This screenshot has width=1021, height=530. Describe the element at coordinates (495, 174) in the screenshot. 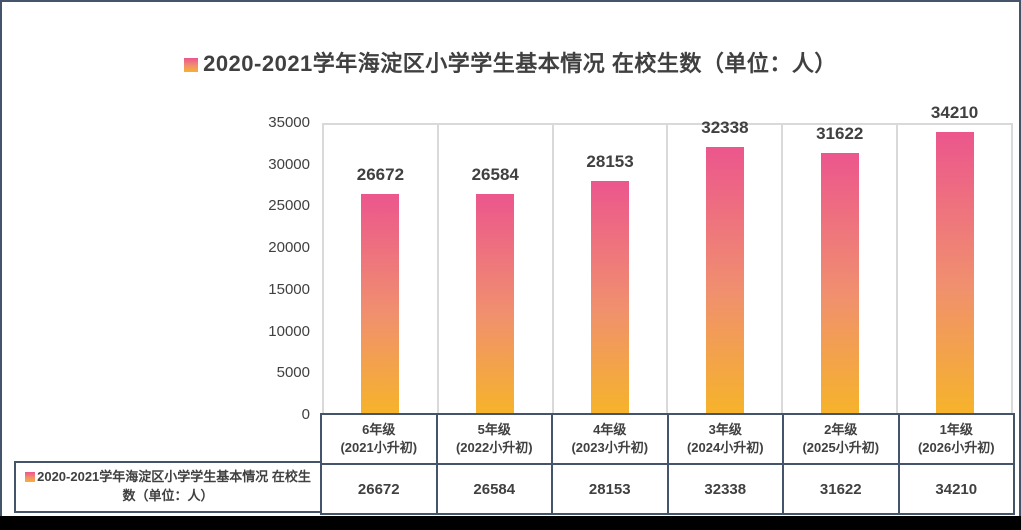

I see `bar-value-label: 26584` at that location.